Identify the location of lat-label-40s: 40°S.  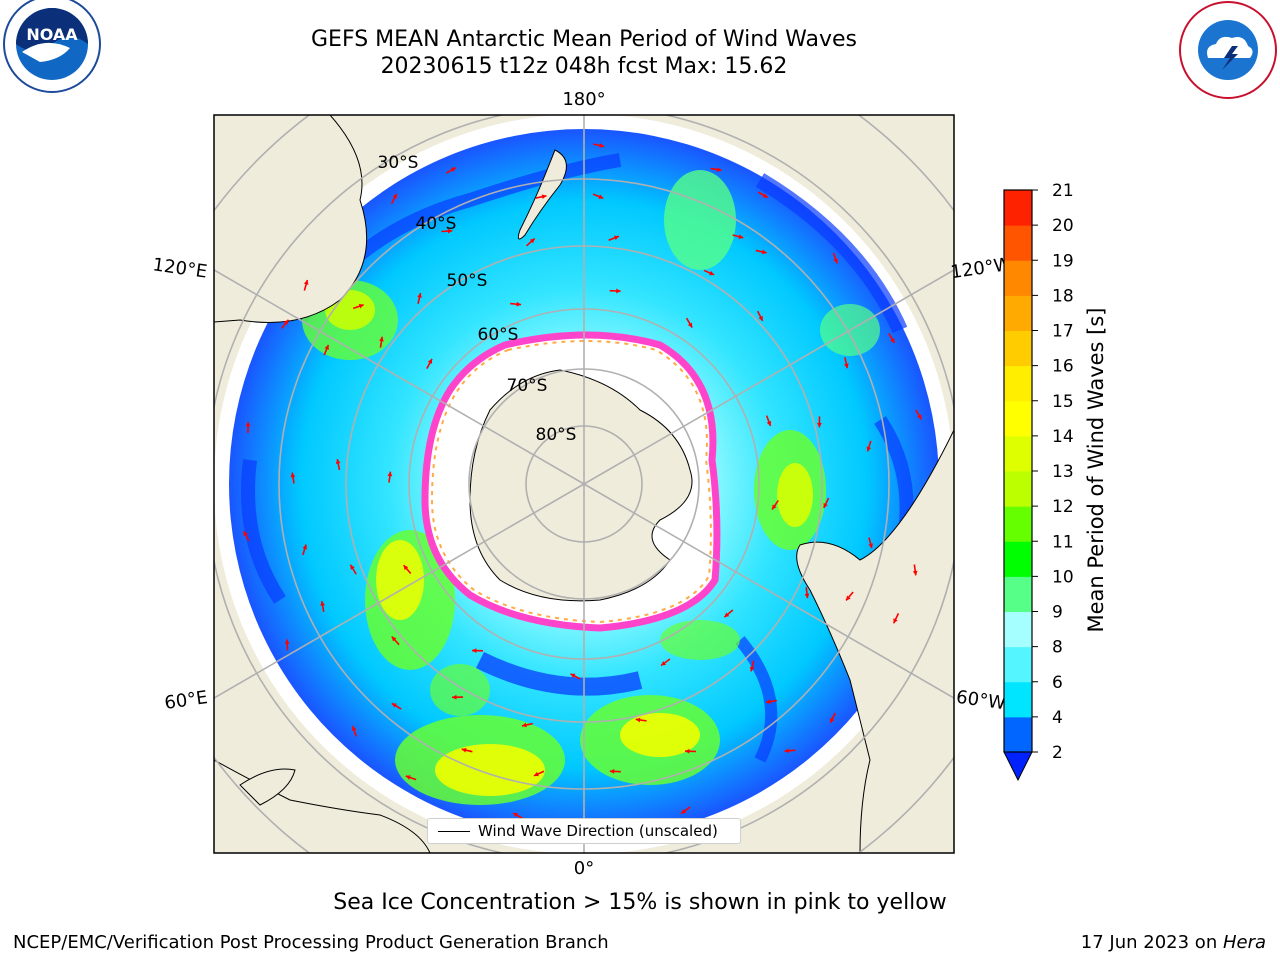
(436, 224).